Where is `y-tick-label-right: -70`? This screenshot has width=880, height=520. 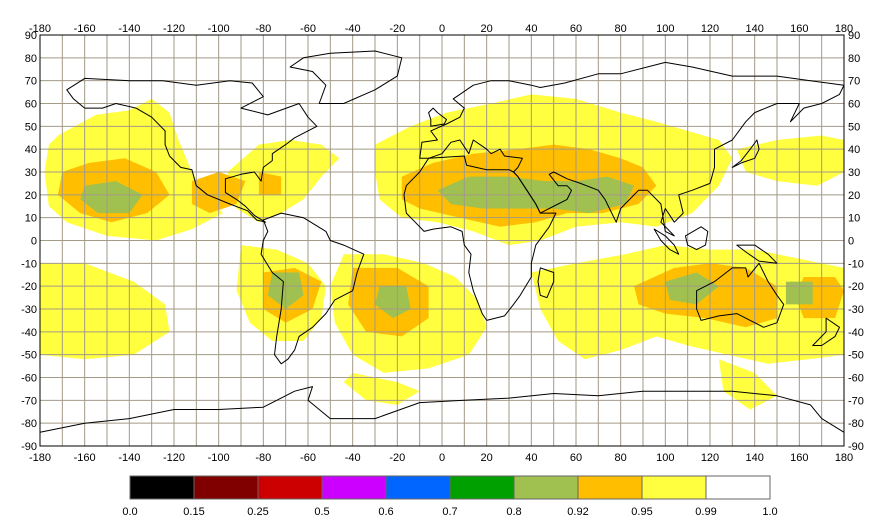
y-tick-label-right: -70 is located at coordinates (856, 401).